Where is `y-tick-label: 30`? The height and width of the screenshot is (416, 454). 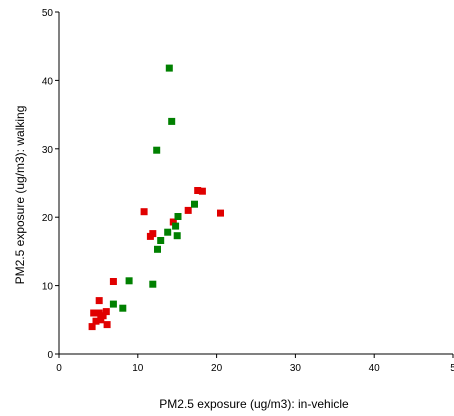
y-tick-label: 30 is located at coordinates (48, 150).